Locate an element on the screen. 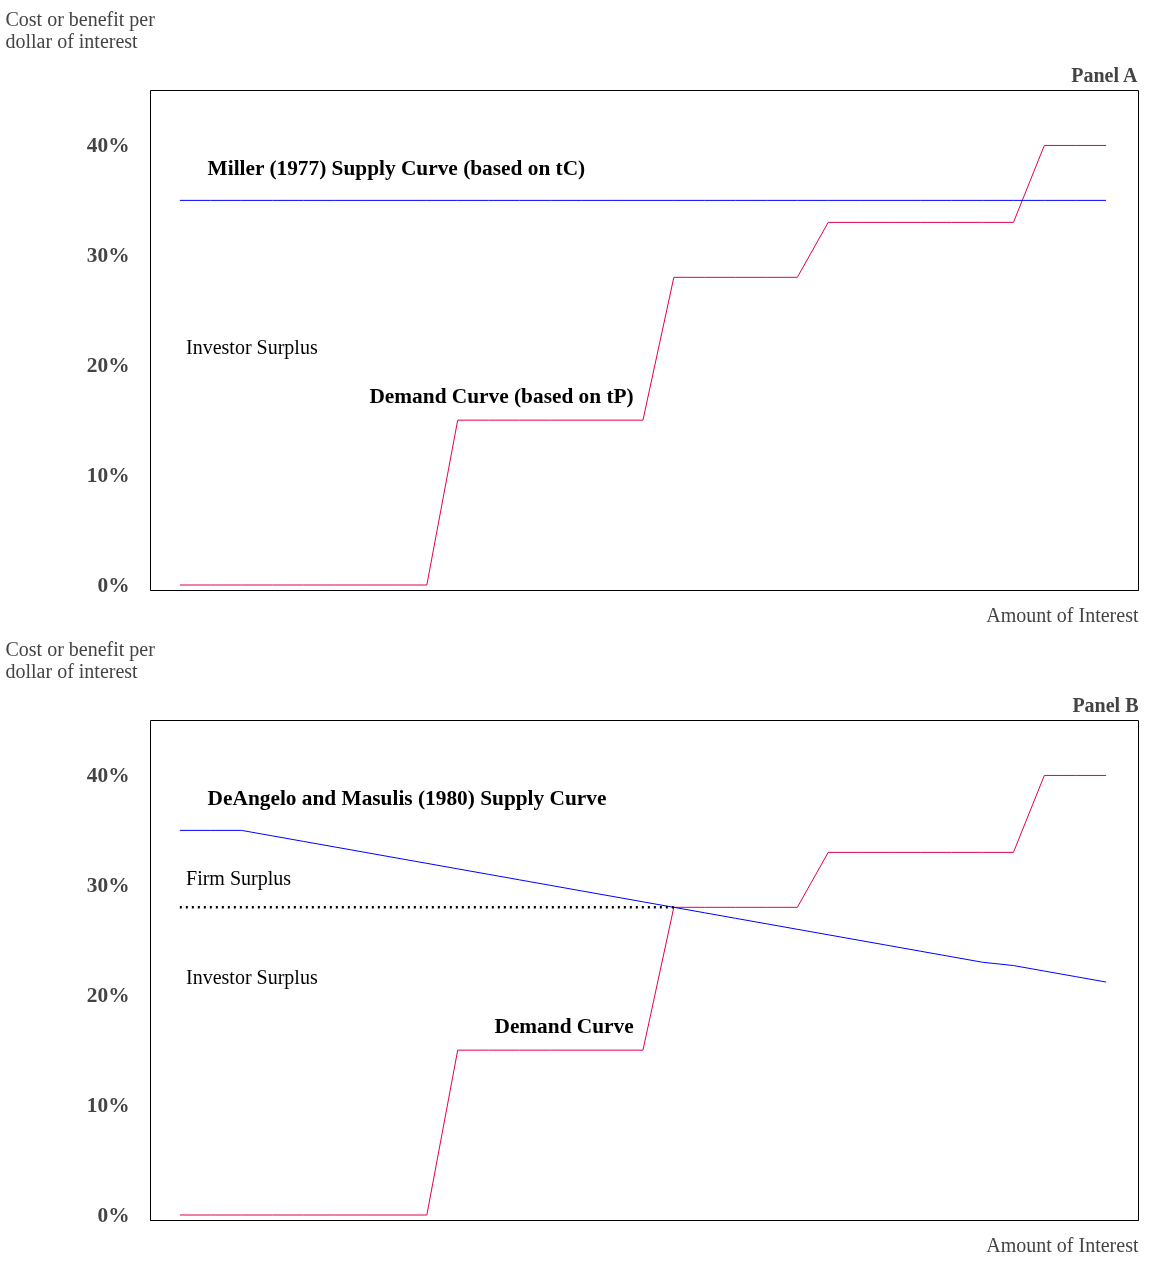 The height and width of the screenshot is (1284, 1167). series-label: Demand Curve (based on tP) is located at coordinates (501, 396).